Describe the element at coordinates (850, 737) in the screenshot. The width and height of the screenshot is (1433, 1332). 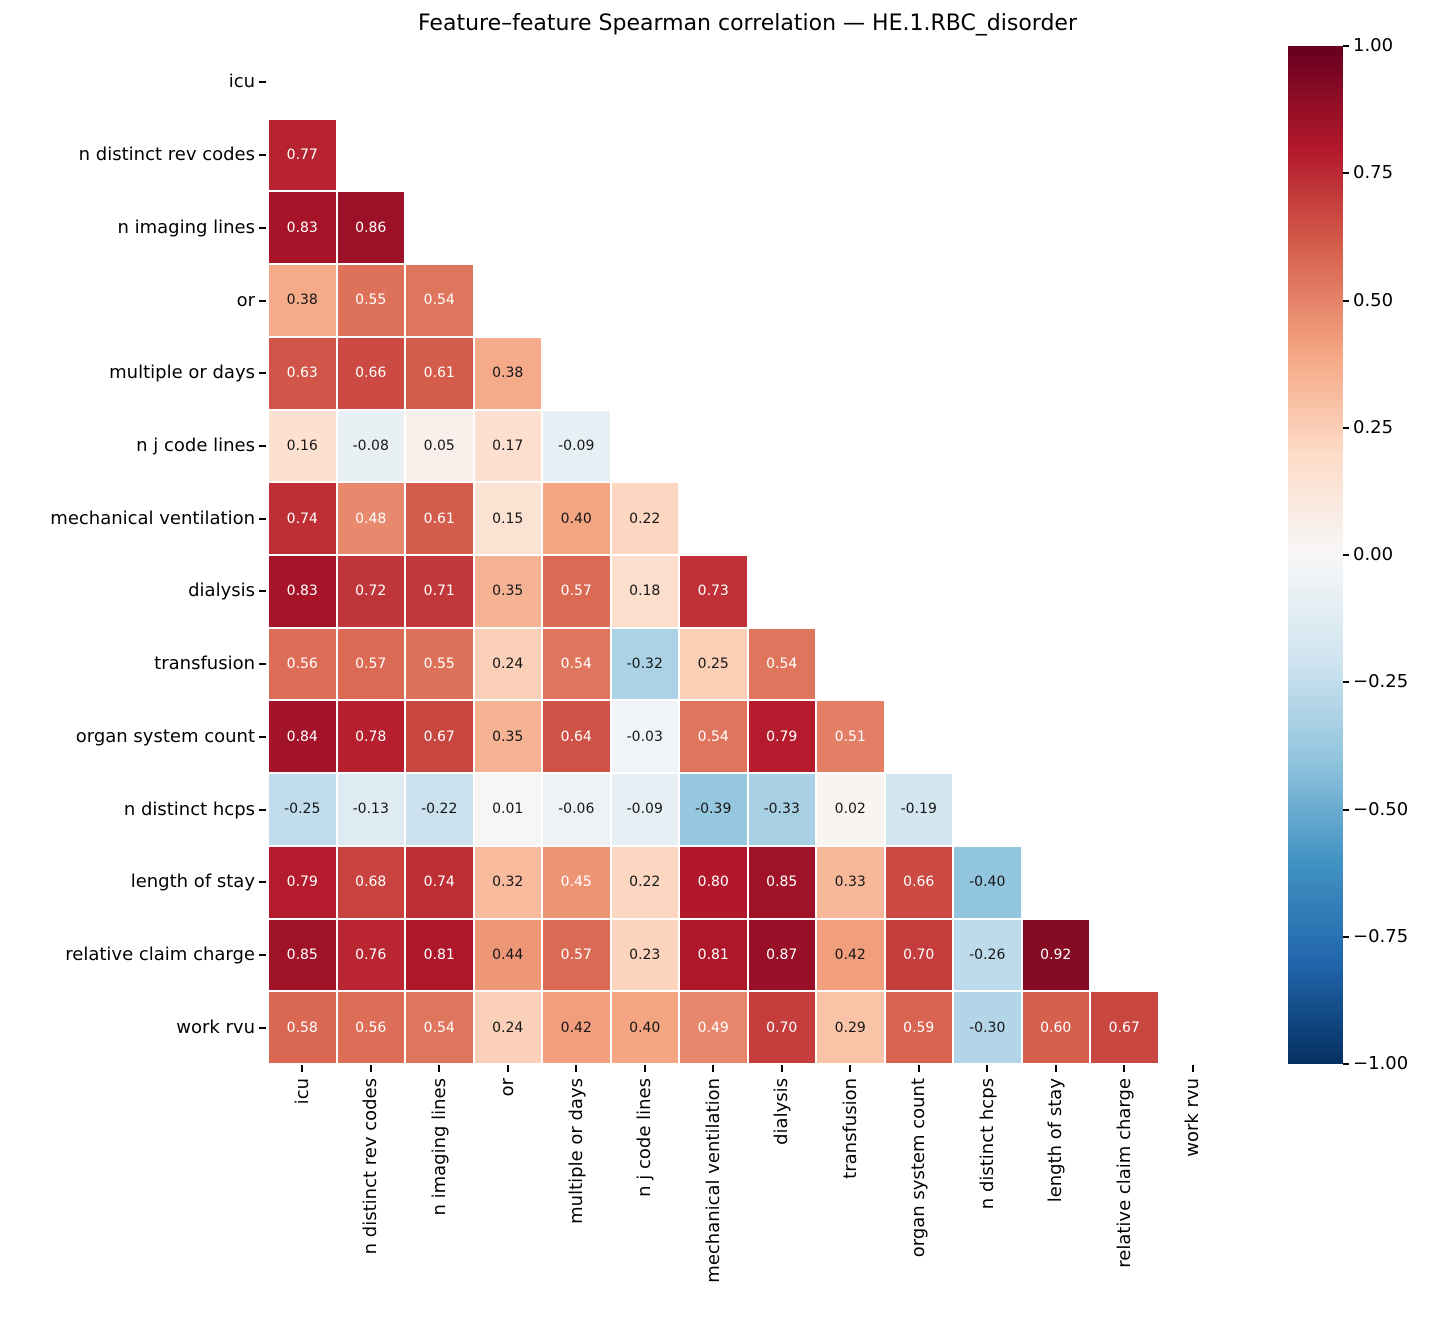
I see `heatmap-cell: 0.51` at that location.